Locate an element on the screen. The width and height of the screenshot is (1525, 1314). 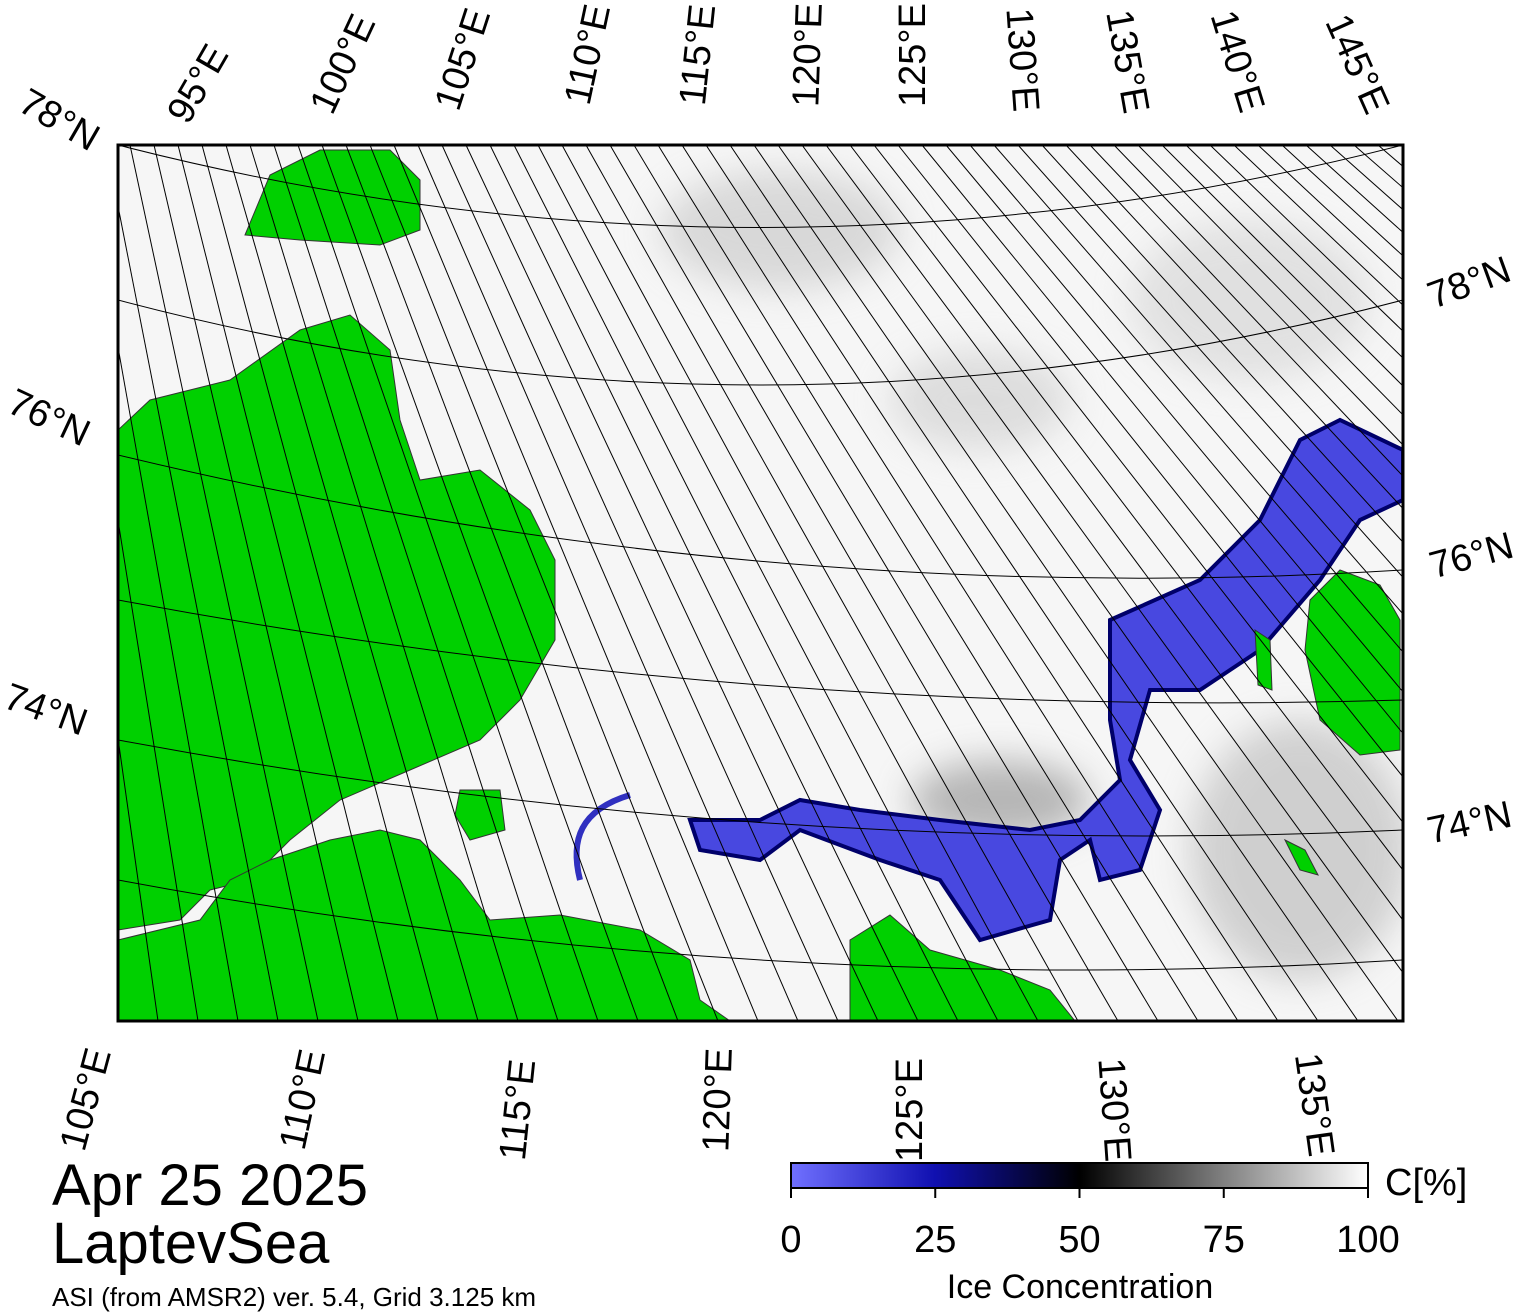
colorbar-tick-label: 100 is located at coordinates (1367, 1240).